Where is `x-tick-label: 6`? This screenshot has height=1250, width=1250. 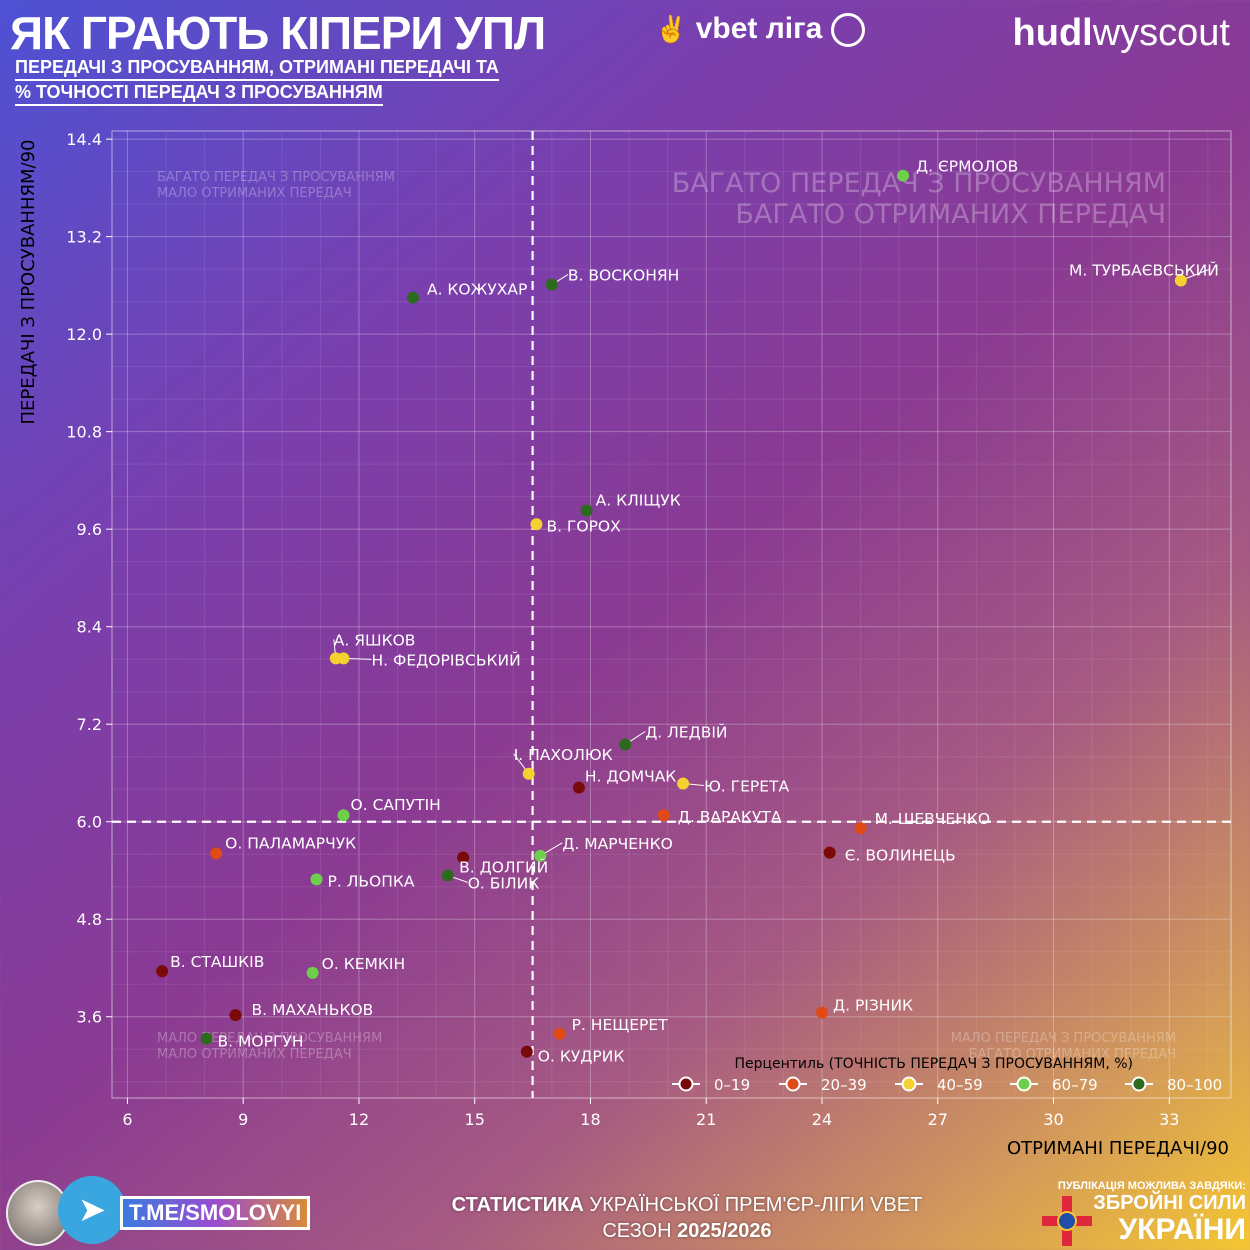 x-tick-label: 6 is located at coordinates (127, 1119).